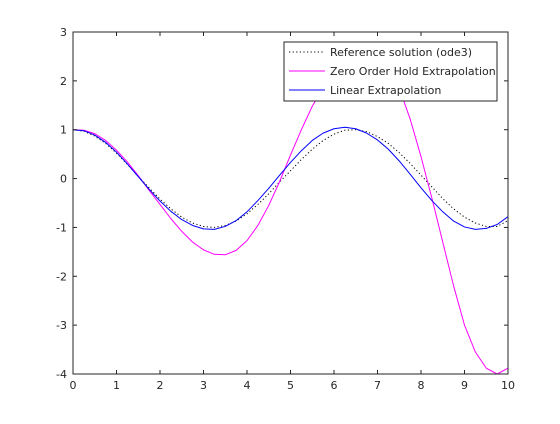 The height and width of the screenshot is (424, 560). What do you see at coordinates (63, 81) in the screenshot?
I see `y-tick-label: 2` at bounding box center [63, 81].